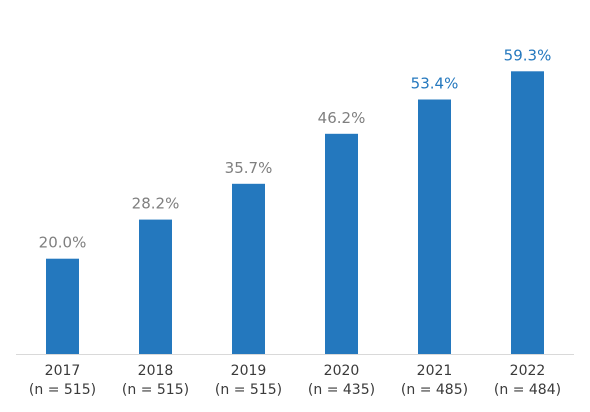  I want to click on data-label-2021: 53.4%, so click(435, 84).